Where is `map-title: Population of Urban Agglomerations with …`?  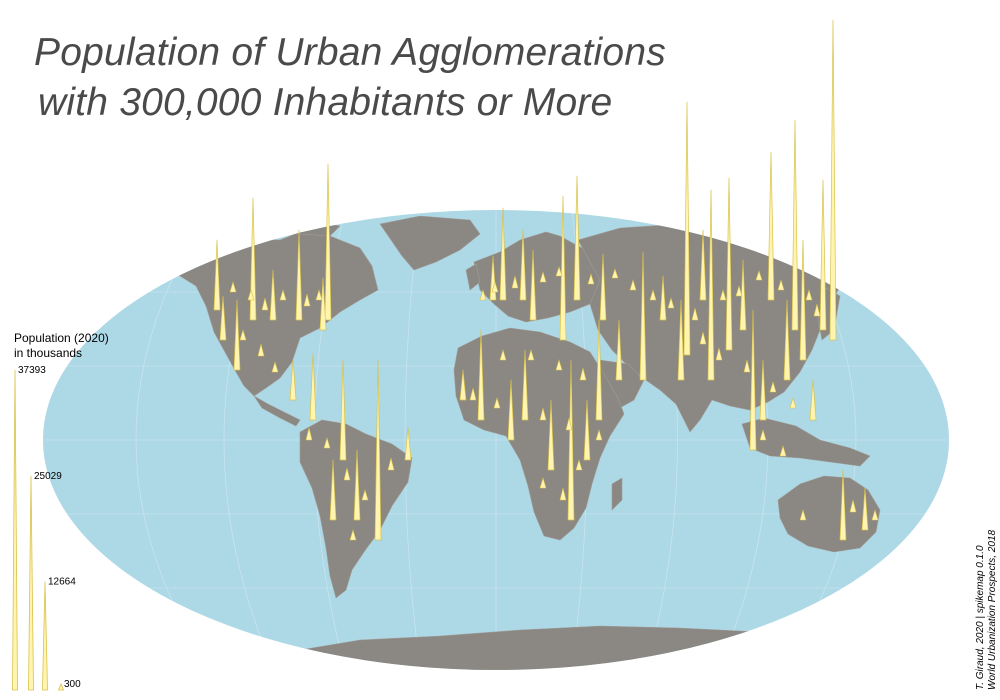
map-title: Population of Urban Agglomerations with … is located at coordinates (350, 78).